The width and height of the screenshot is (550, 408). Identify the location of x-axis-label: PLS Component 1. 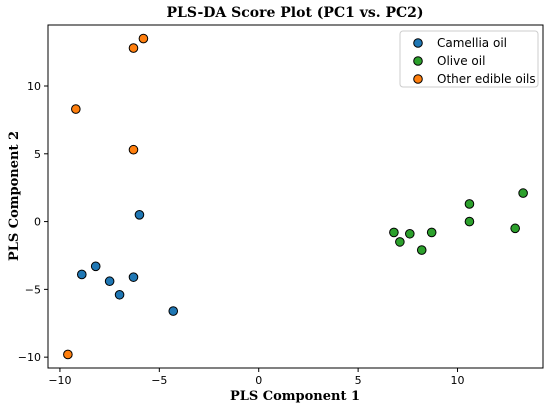
(295, 396).